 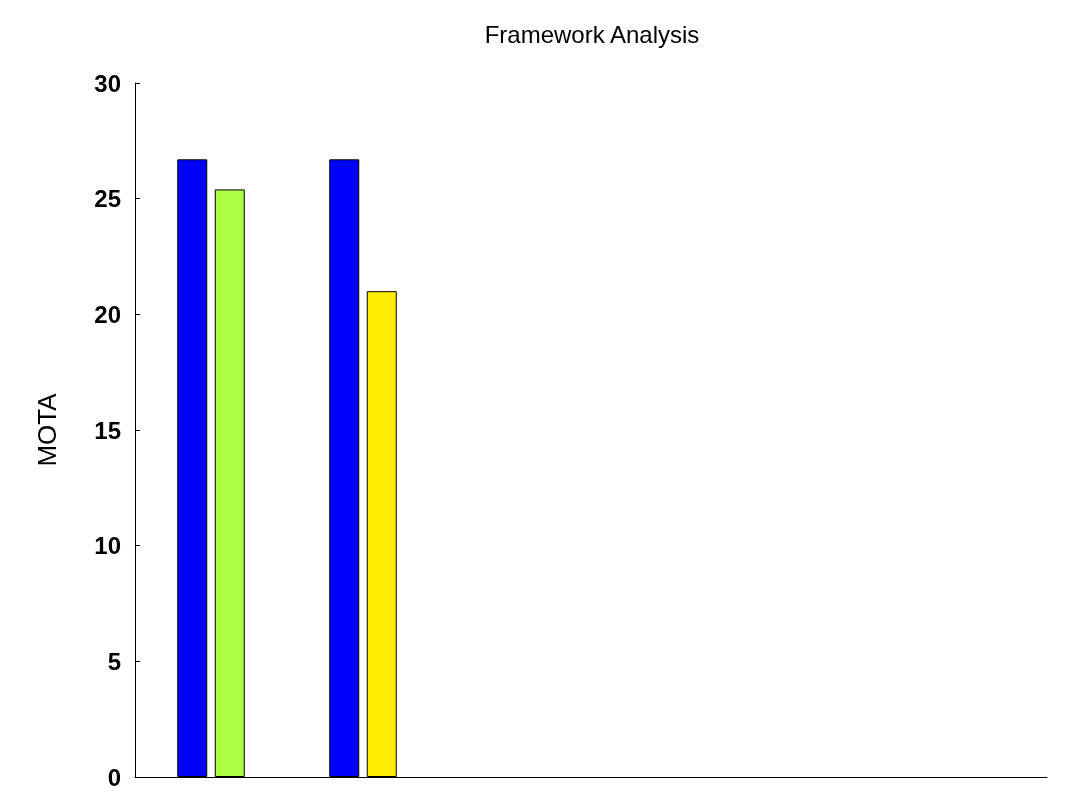 I want to click on y-tick-label: 0, so click(x=114, y=777).